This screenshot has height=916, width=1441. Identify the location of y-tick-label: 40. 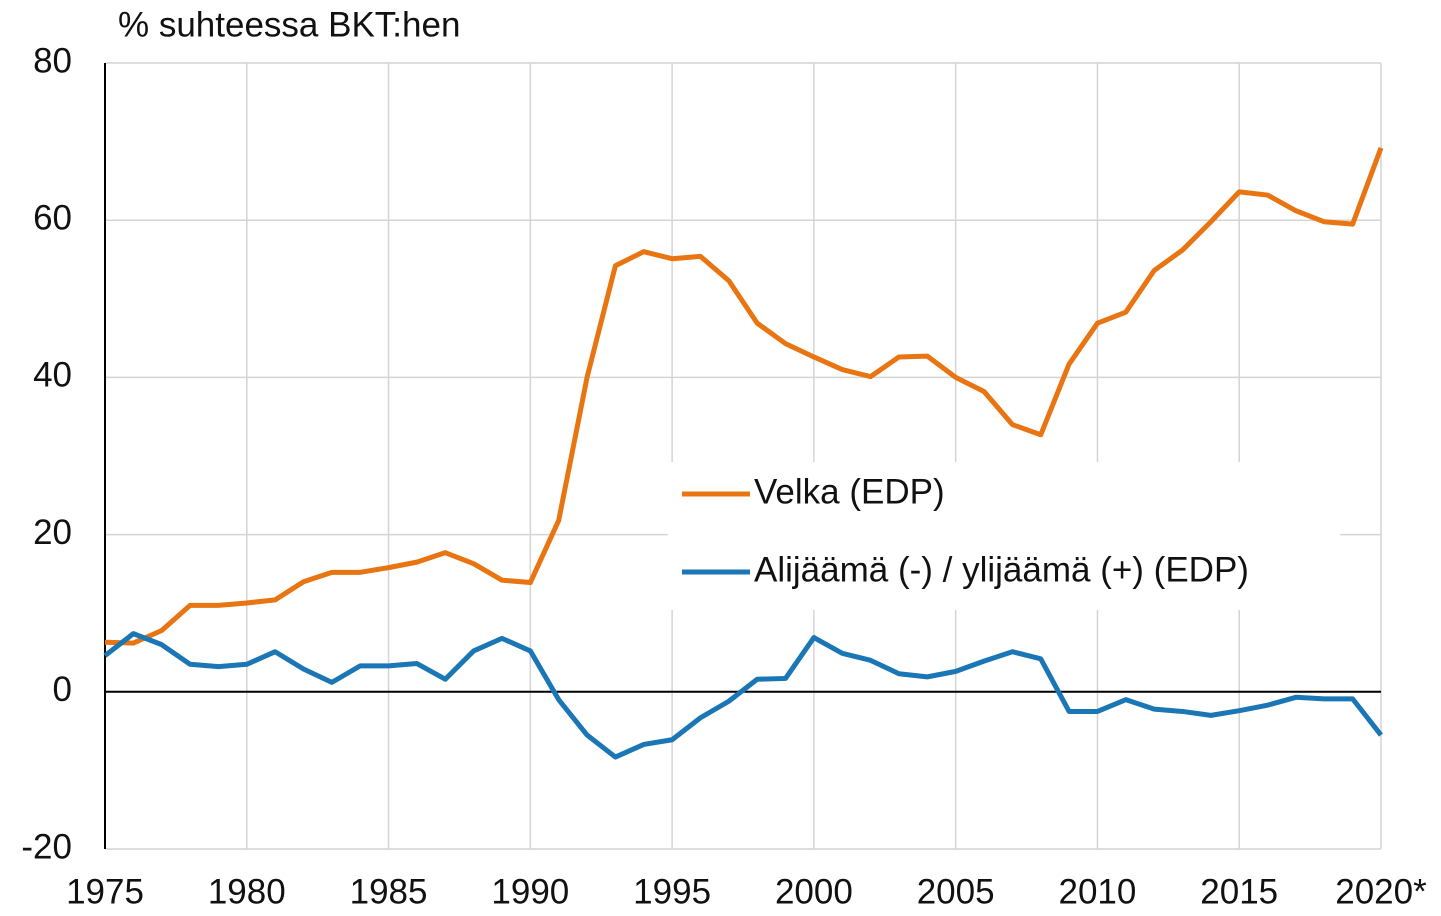
(52, 375).